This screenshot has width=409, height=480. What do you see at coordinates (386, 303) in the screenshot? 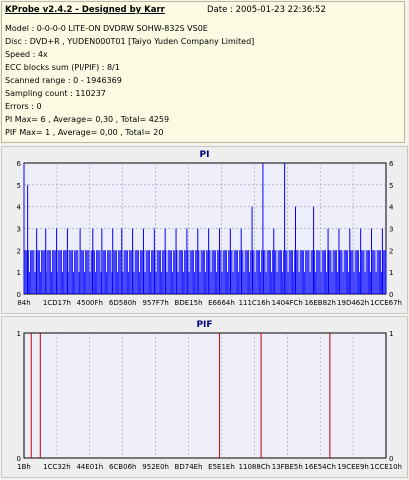
I see `pi-x-tick-label: 1CCE67h` at bounding box center [386, 303].